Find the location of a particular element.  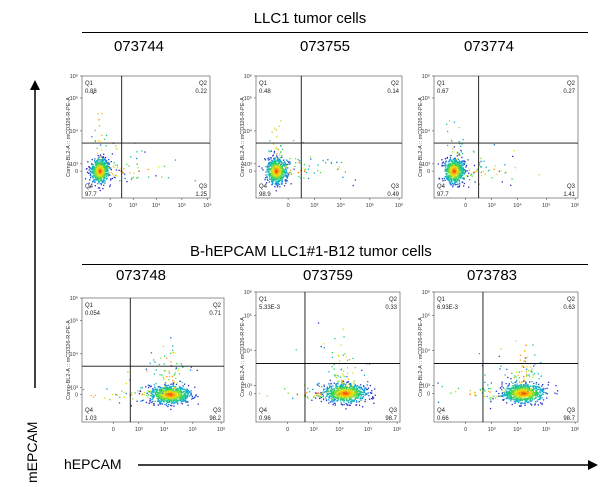

quadrant-label-q2: Q2 is located at coordinates (393, 300).